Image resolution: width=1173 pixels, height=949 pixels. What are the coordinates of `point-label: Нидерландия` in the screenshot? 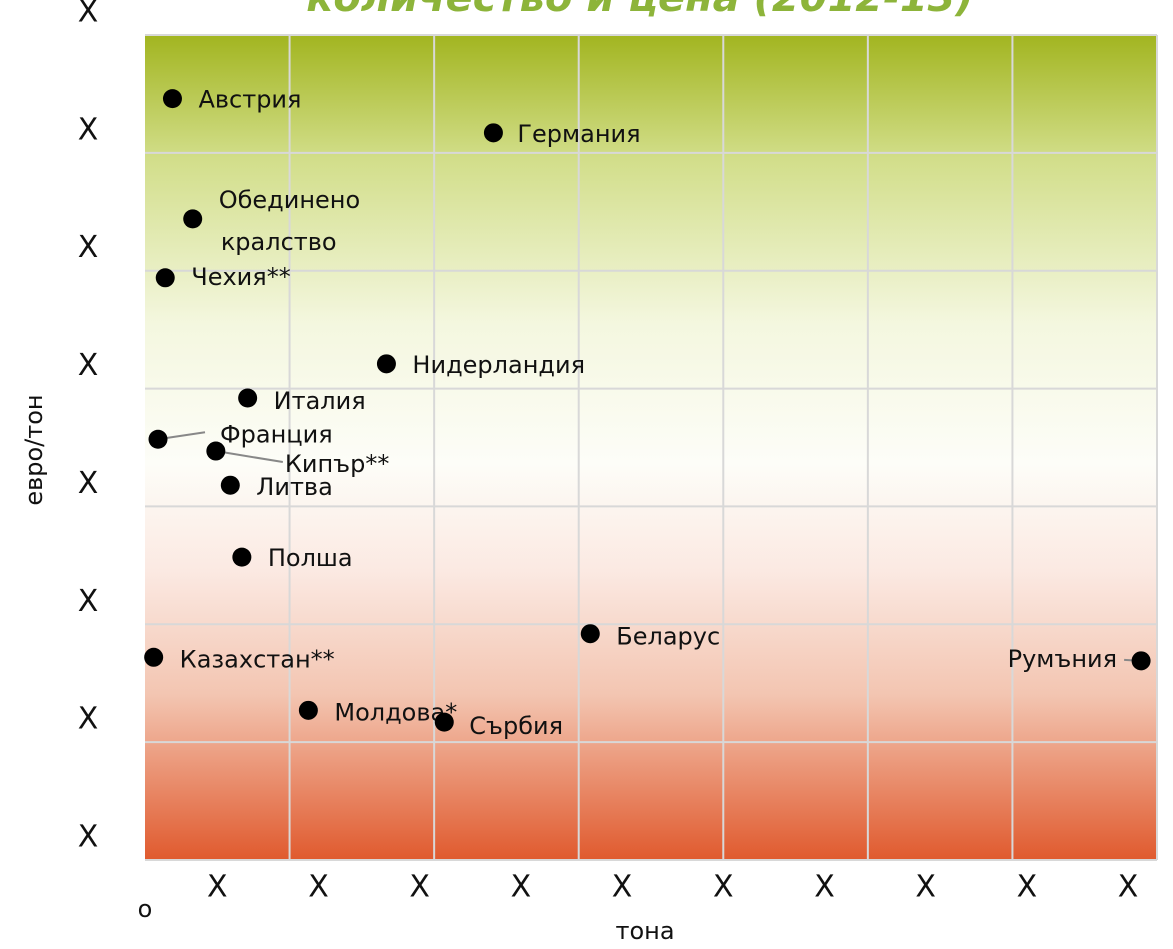 It's located at (498, 365).